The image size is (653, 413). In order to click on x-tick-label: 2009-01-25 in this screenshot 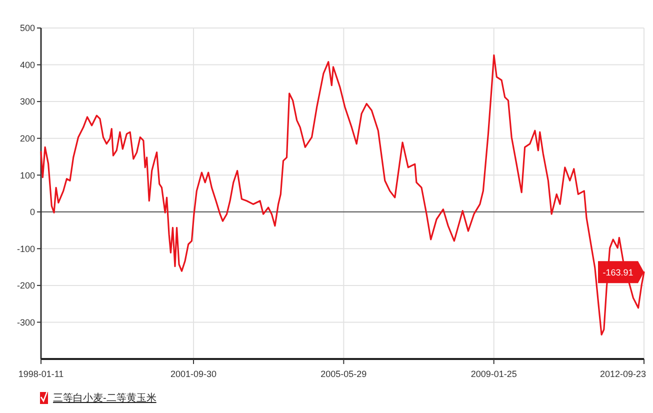, I will do `click(493, 374)`.